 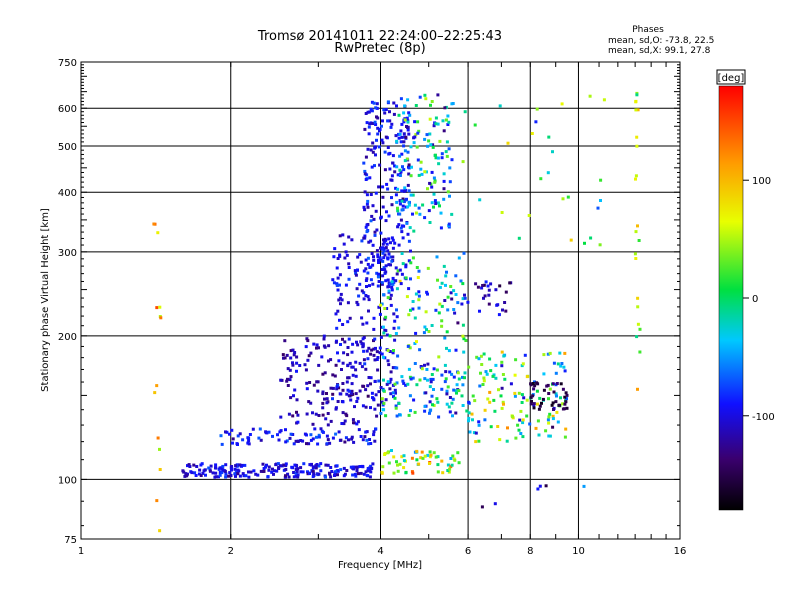 I want to click on x-tick-label: 6, so click(x=468, y=551).